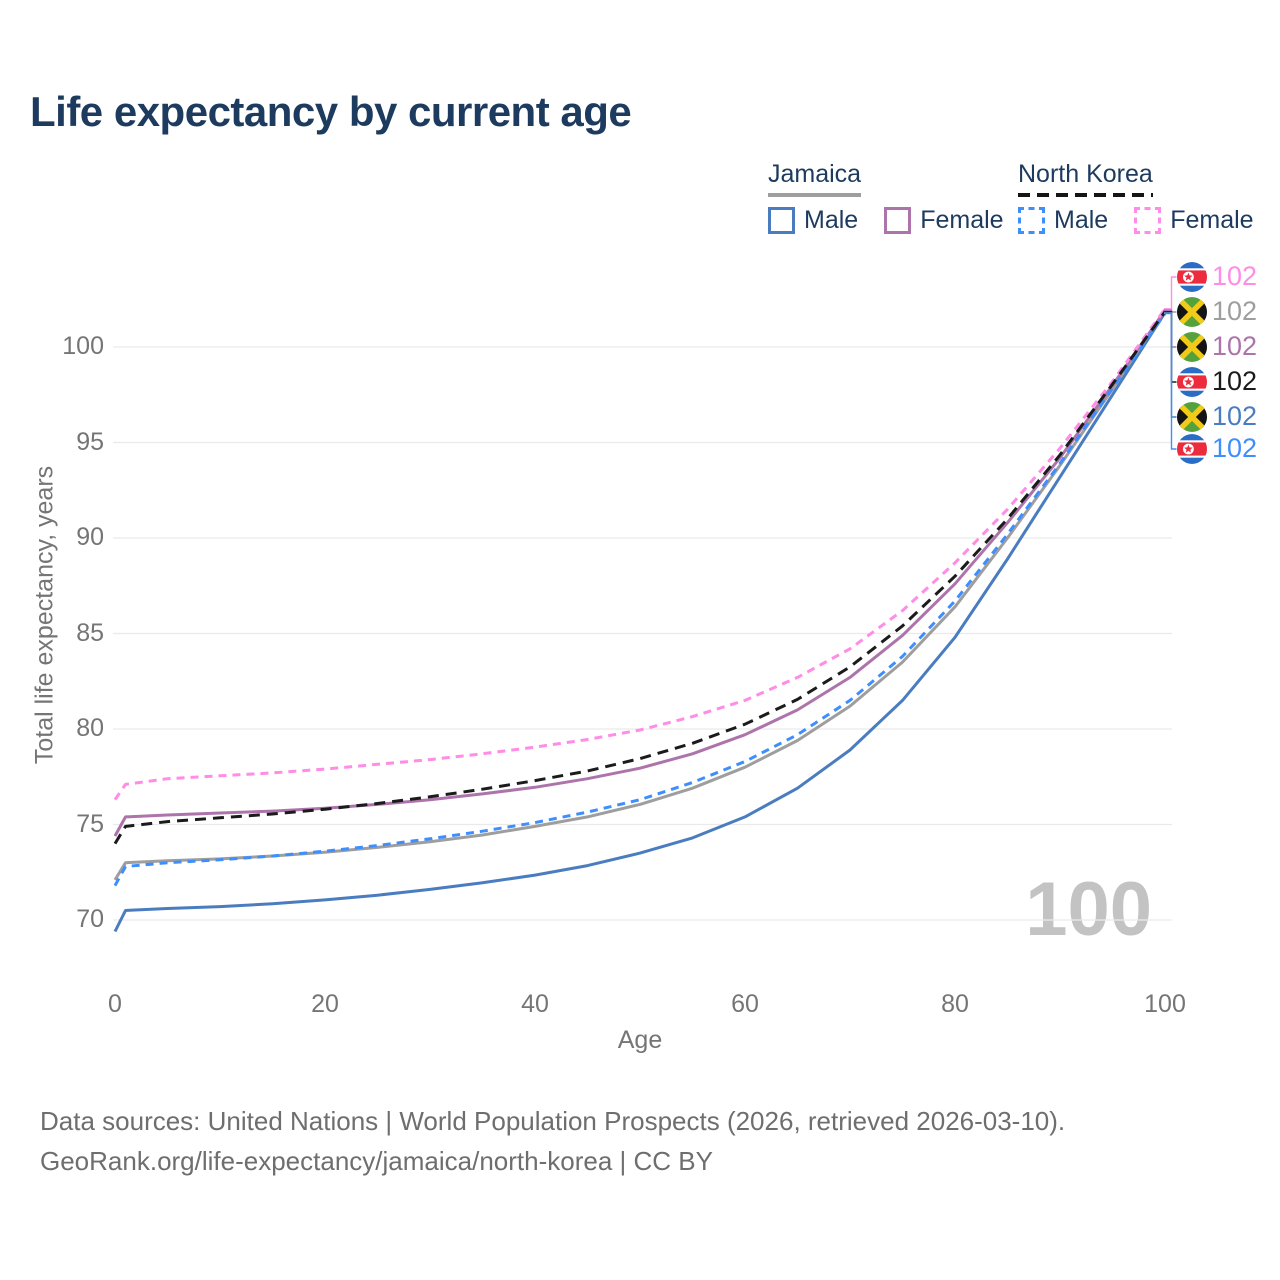 The width and height of the screenshot is (1280, 1280). I want to click on legend-group-north-korea: North Korea Male Female, so click(1136, 197).